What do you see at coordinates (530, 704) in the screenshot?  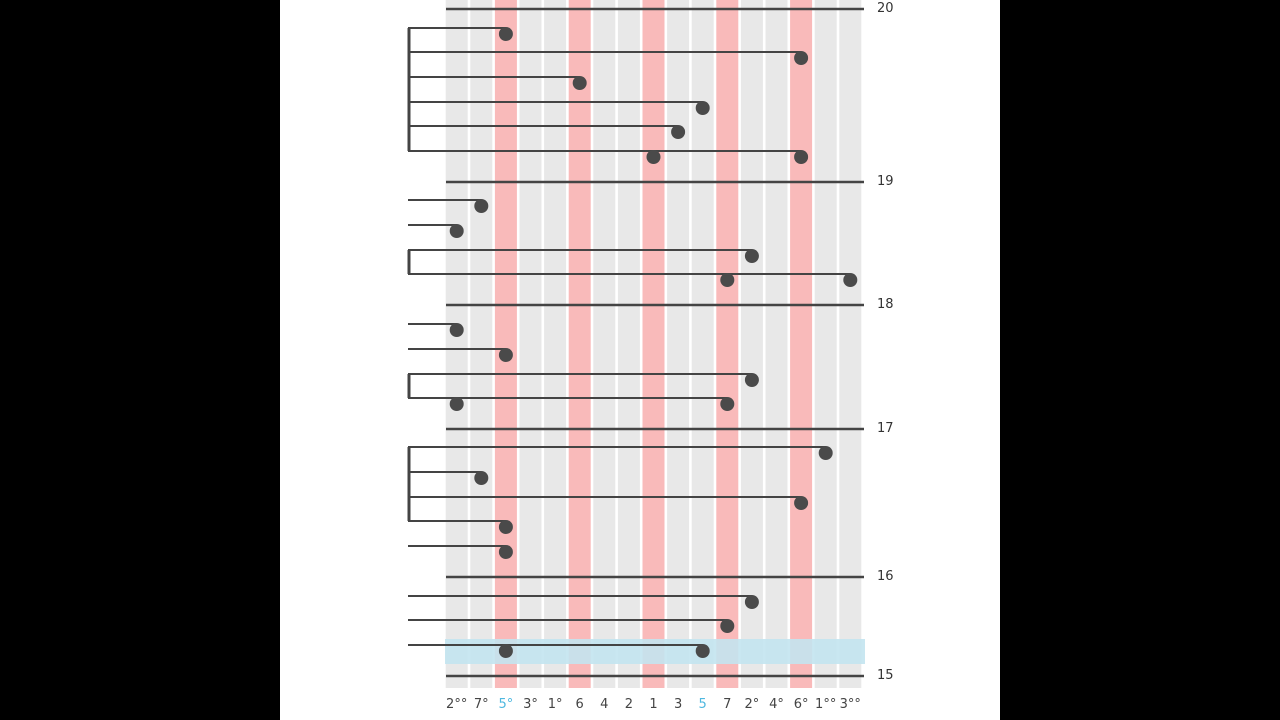 I see `column-label: 3°` at bounding box center [530, 704].